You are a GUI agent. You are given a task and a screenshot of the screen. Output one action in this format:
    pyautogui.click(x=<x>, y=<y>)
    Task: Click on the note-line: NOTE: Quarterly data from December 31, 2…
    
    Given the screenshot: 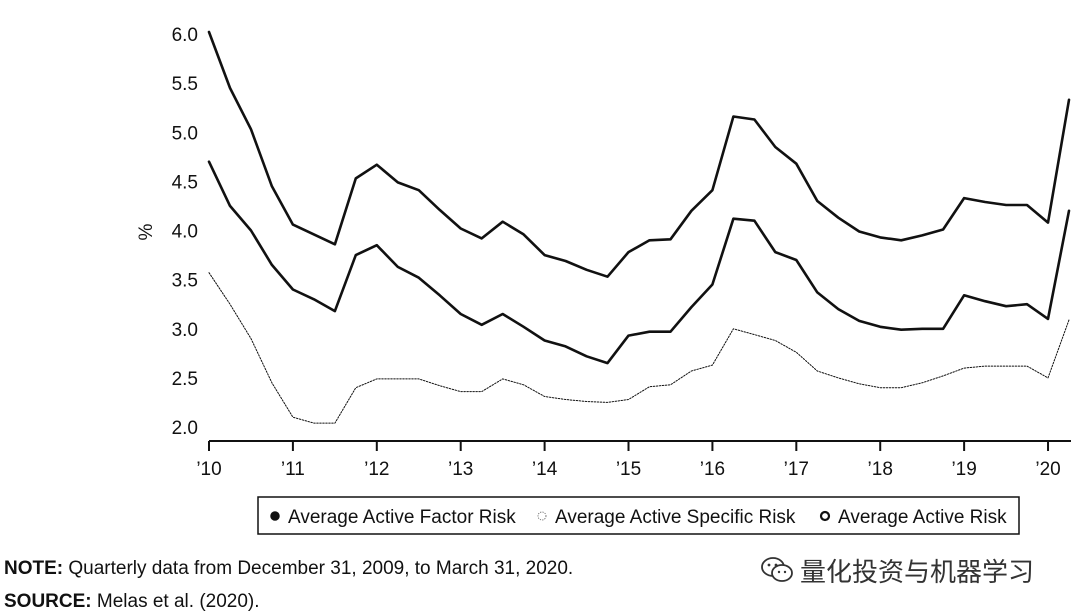 What is the action you would take?
    pyautogui.click(x=288, y=569)
    